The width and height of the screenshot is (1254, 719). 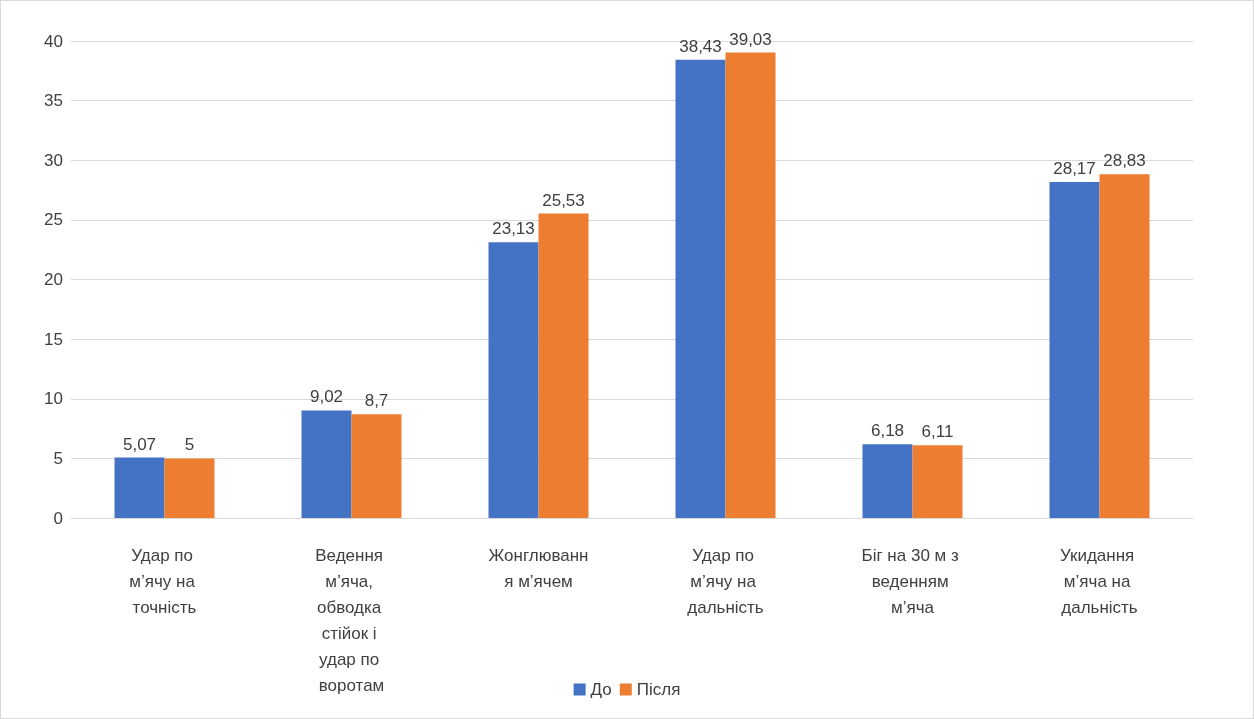 I want to click on legend-label: Після, so click(x=658, y=689).